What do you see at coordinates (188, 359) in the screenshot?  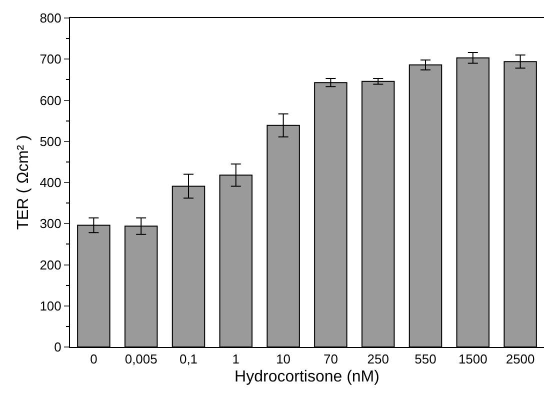 I see `x-tick-label: 0,1` at bounding box center [188, 359].